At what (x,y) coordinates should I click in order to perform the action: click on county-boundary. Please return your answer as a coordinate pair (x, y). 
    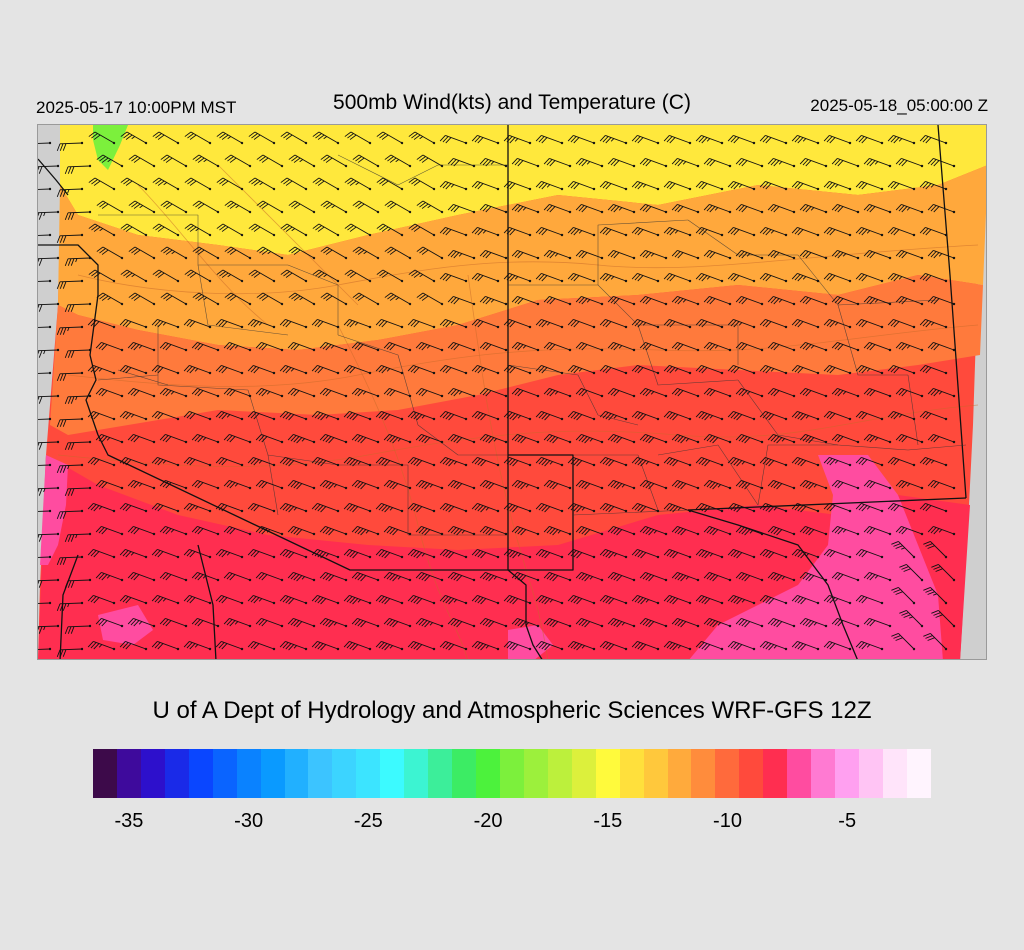
    Looking at the image, I should click on (193, 240).